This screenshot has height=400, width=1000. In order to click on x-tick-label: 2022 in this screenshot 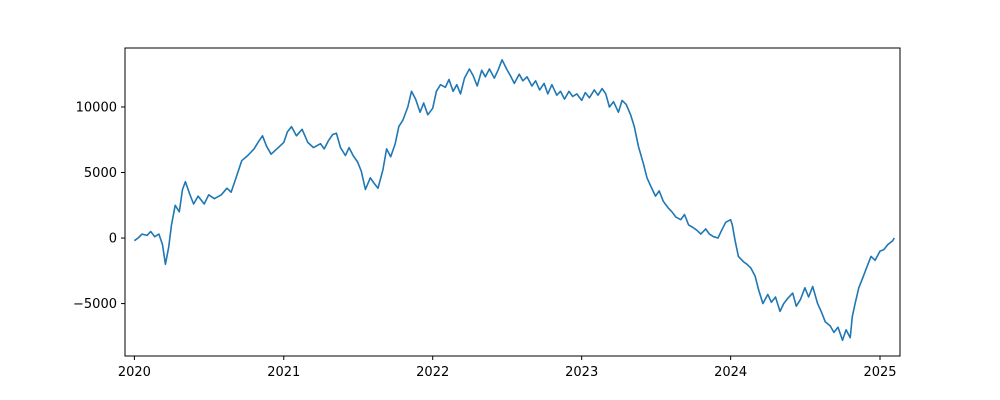, I will do `click(432, 372)`.